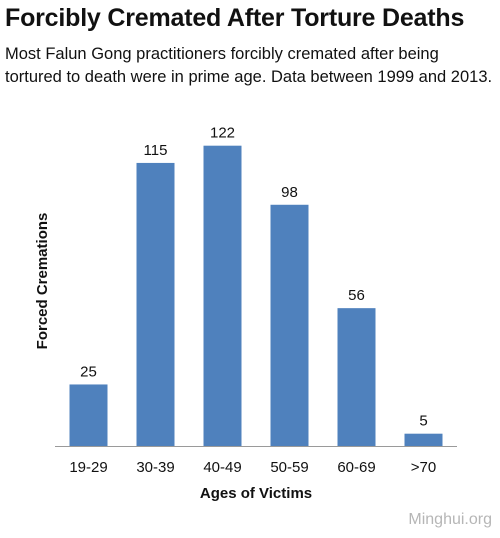 Image resolution: width=500 pixels, height=538 pixels. What do you see at coordinates (423, 439) in the screenshot?
I see `bar->70` at bounding box center [423, 439].